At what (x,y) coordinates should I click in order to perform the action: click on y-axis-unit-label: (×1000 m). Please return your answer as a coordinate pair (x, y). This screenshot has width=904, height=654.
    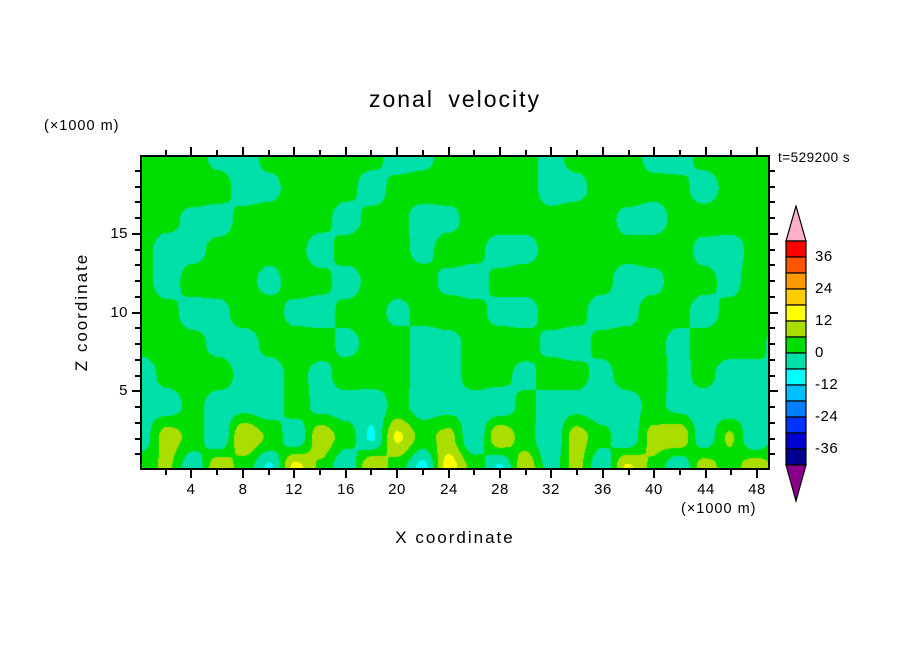
    Looking at the image, I should click on (82, 126).